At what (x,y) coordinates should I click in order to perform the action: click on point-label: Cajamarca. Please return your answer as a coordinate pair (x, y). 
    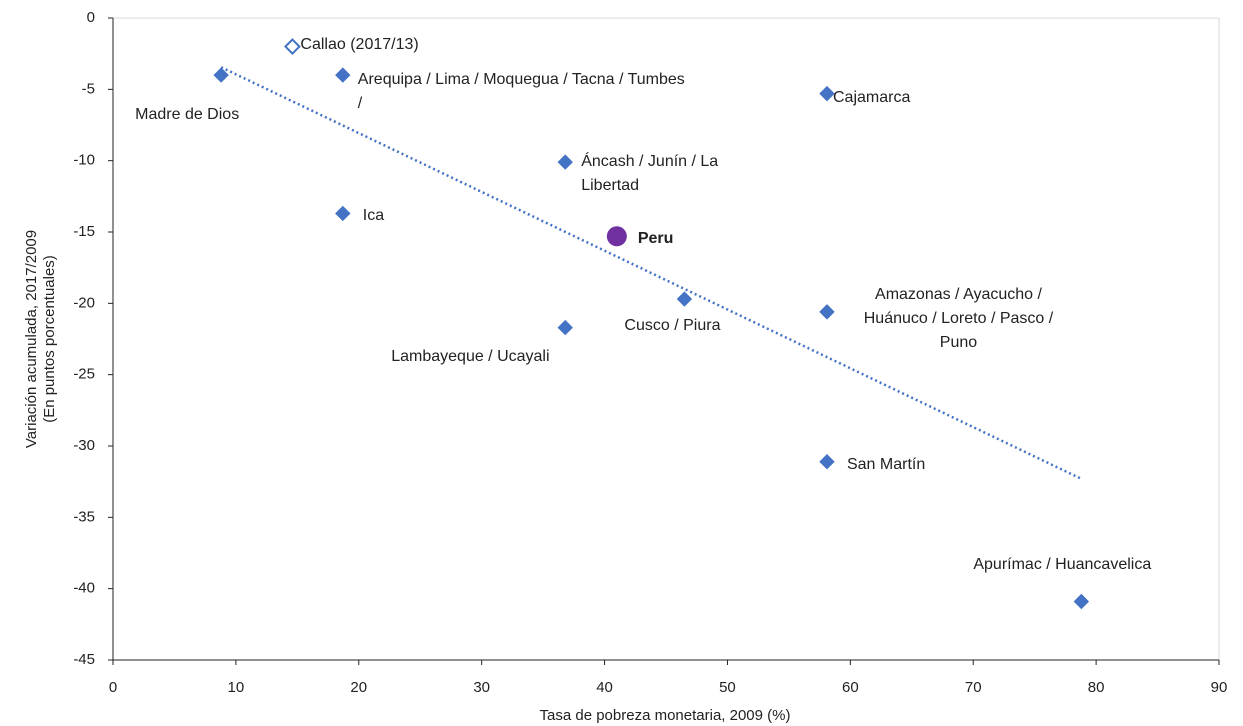
    Looking at the image, I should click on (871, 97).